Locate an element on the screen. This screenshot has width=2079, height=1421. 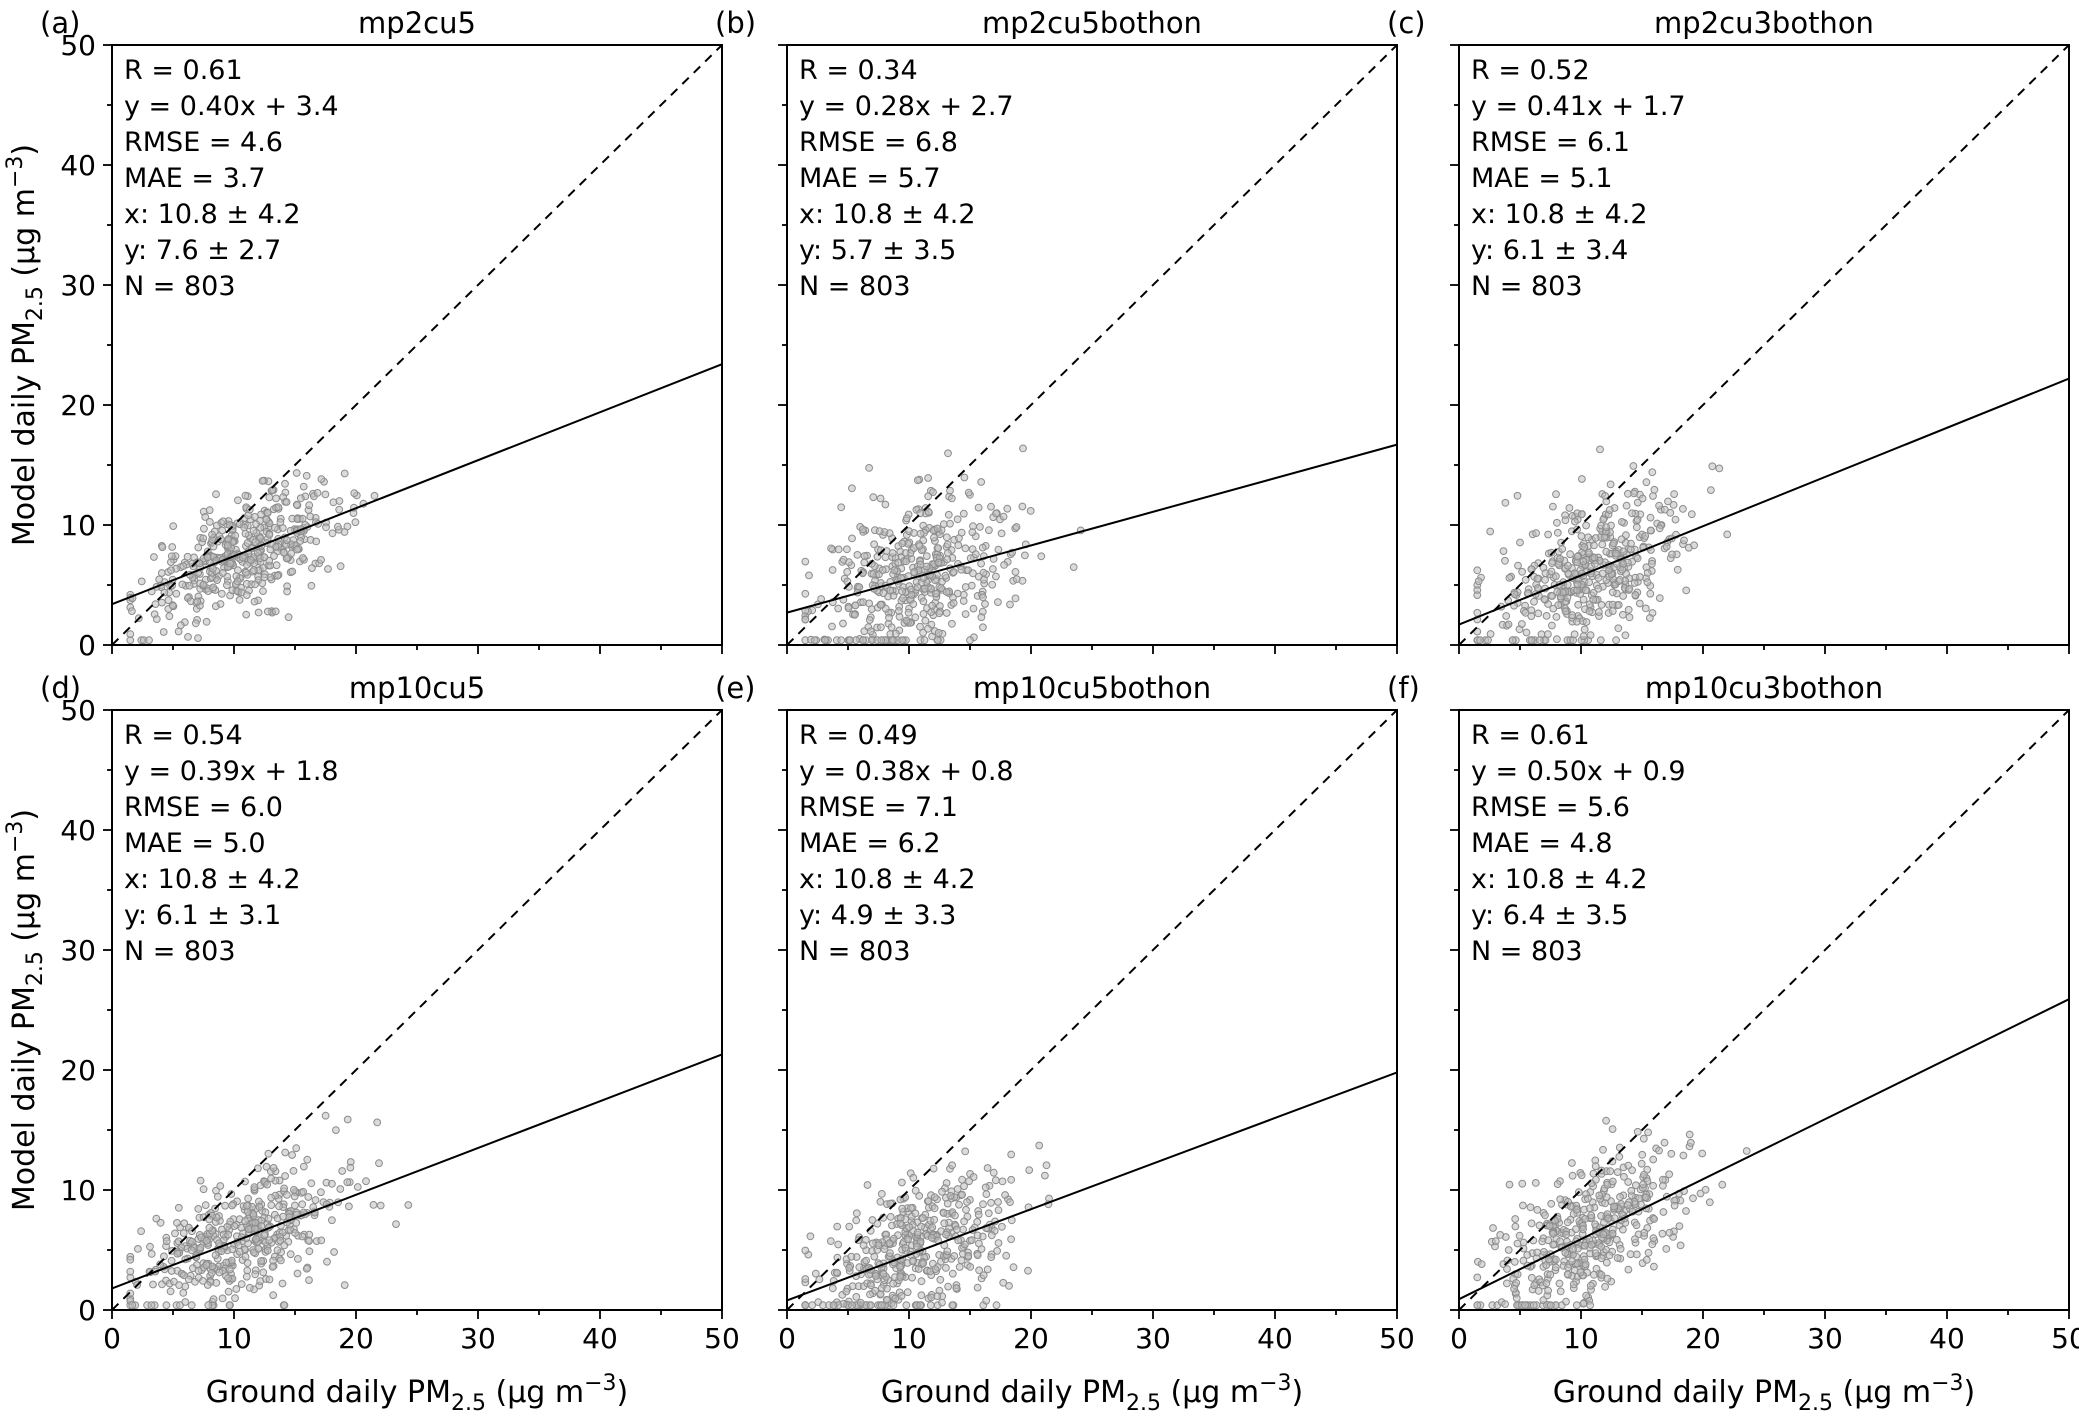
x-tick-label: 20 is located at coordinates (1031, 1338).